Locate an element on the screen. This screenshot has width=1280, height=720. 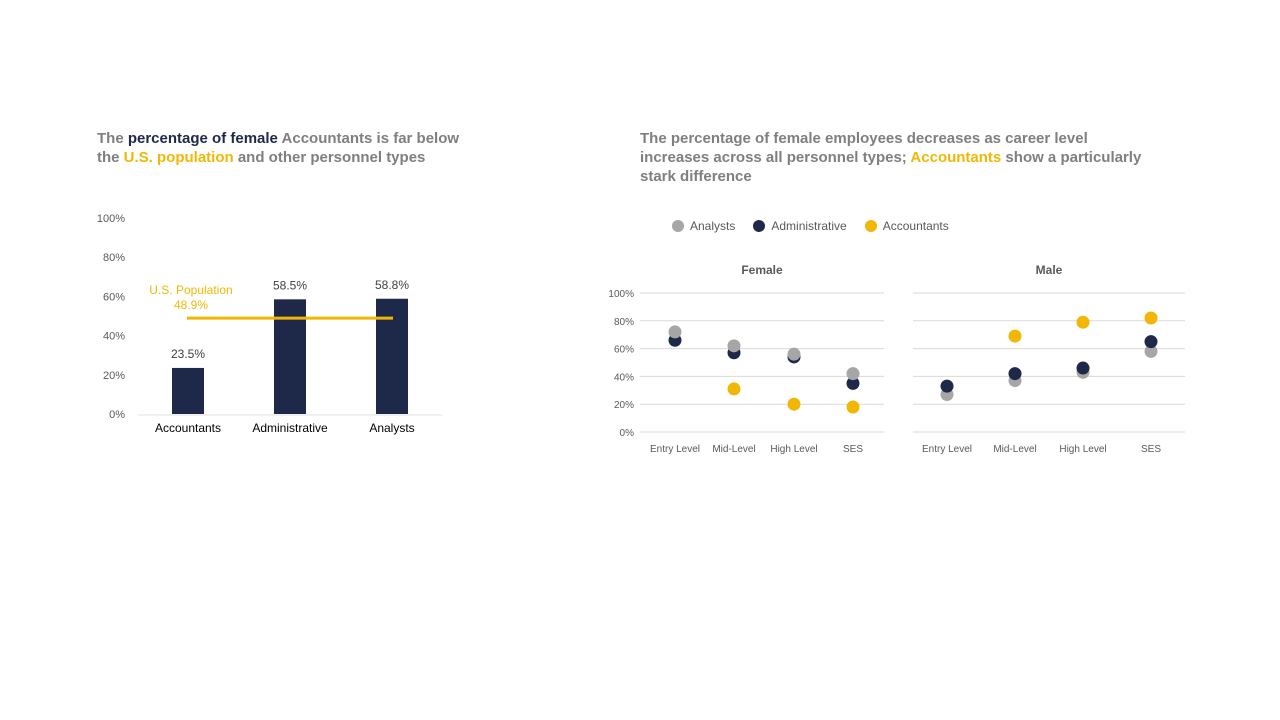
legend-label: Accountants is located at coordinates (915, 226).